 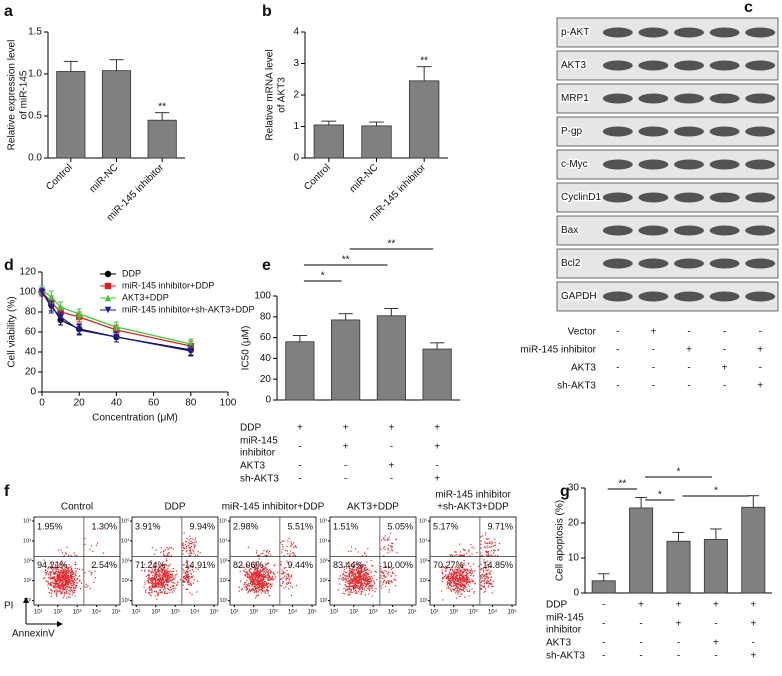 What do you see at coordinates (391, 358) in the screenshot?
I see `bar` at bounding box center [391, 358].